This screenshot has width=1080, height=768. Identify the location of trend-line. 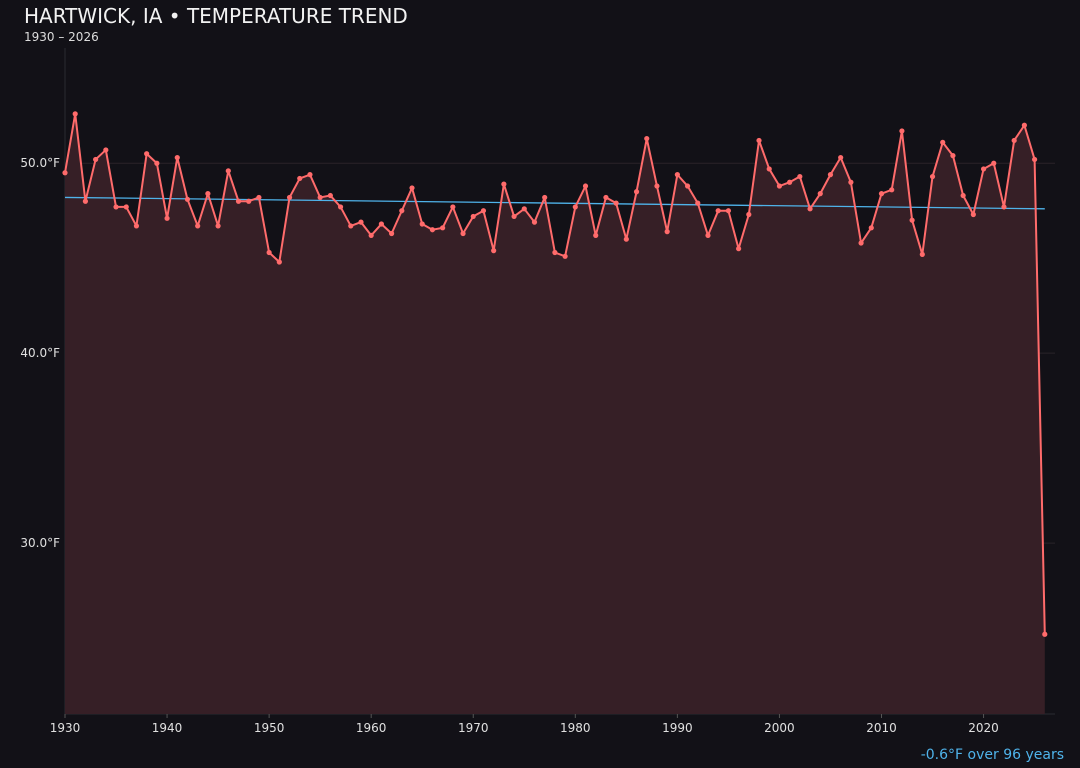
(554, 203).